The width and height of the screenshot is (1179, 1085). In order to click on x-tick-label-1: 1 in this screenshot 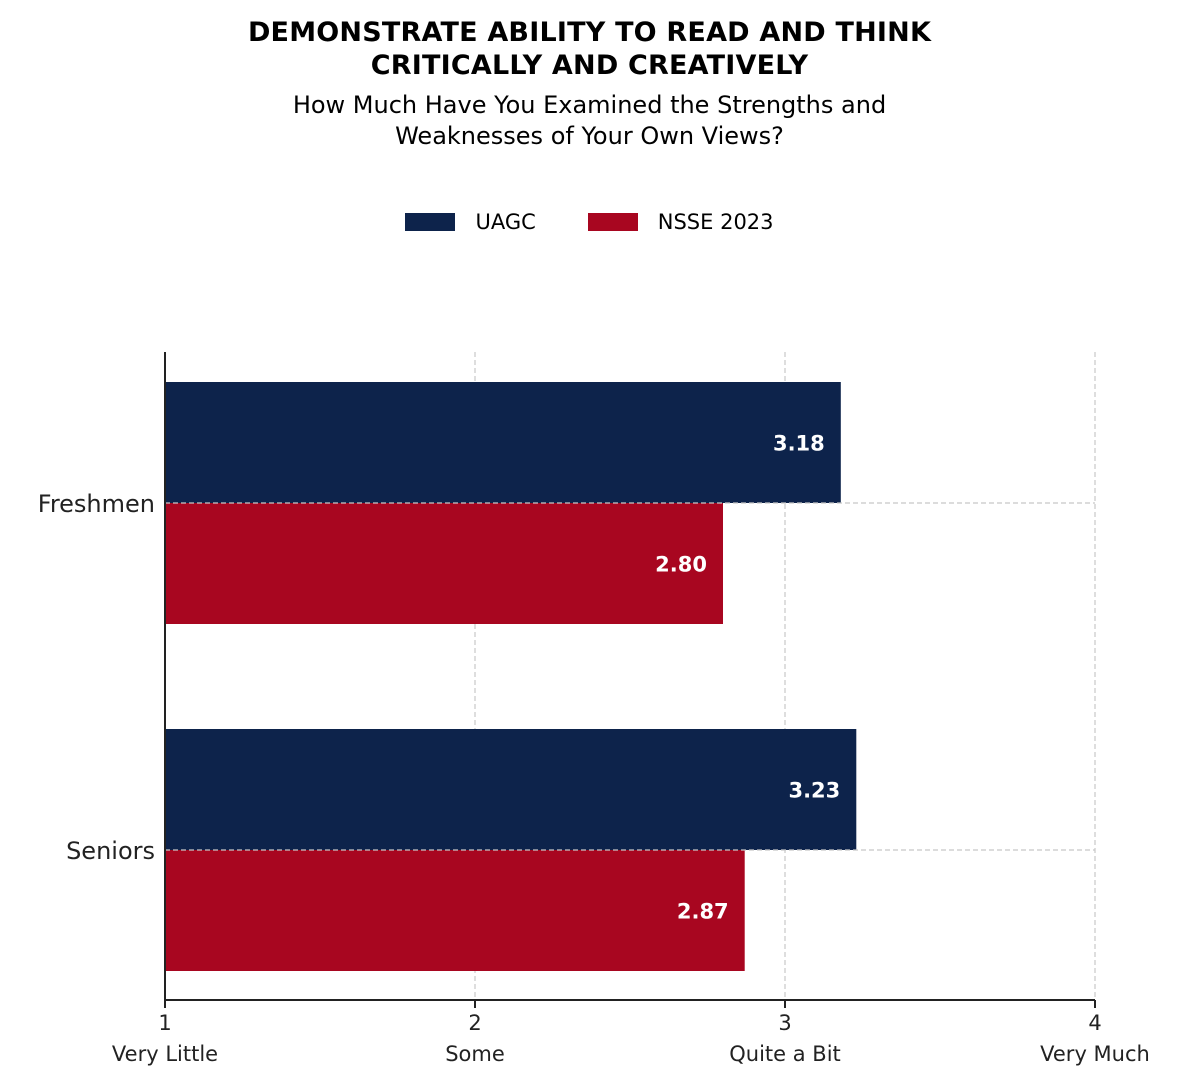, I will do `click(164, 1023)`.